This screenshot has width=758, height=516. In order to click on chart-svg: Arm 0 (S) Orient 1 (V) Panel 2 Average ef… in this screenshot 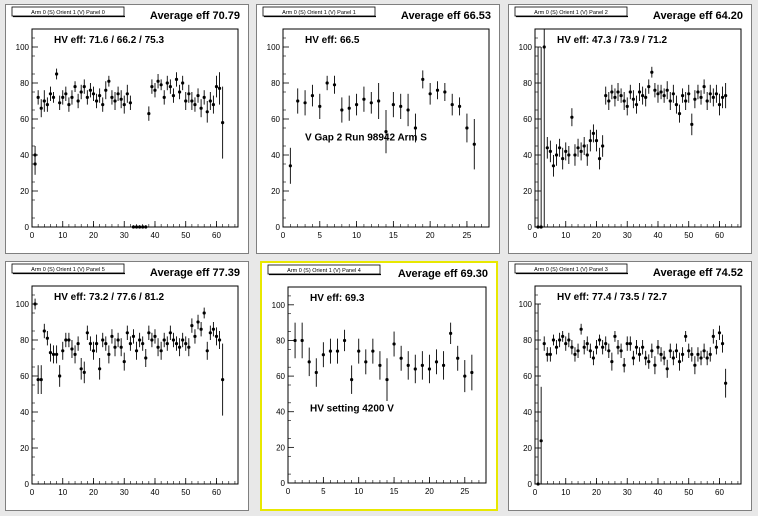, I will do `click(628, 123)`.